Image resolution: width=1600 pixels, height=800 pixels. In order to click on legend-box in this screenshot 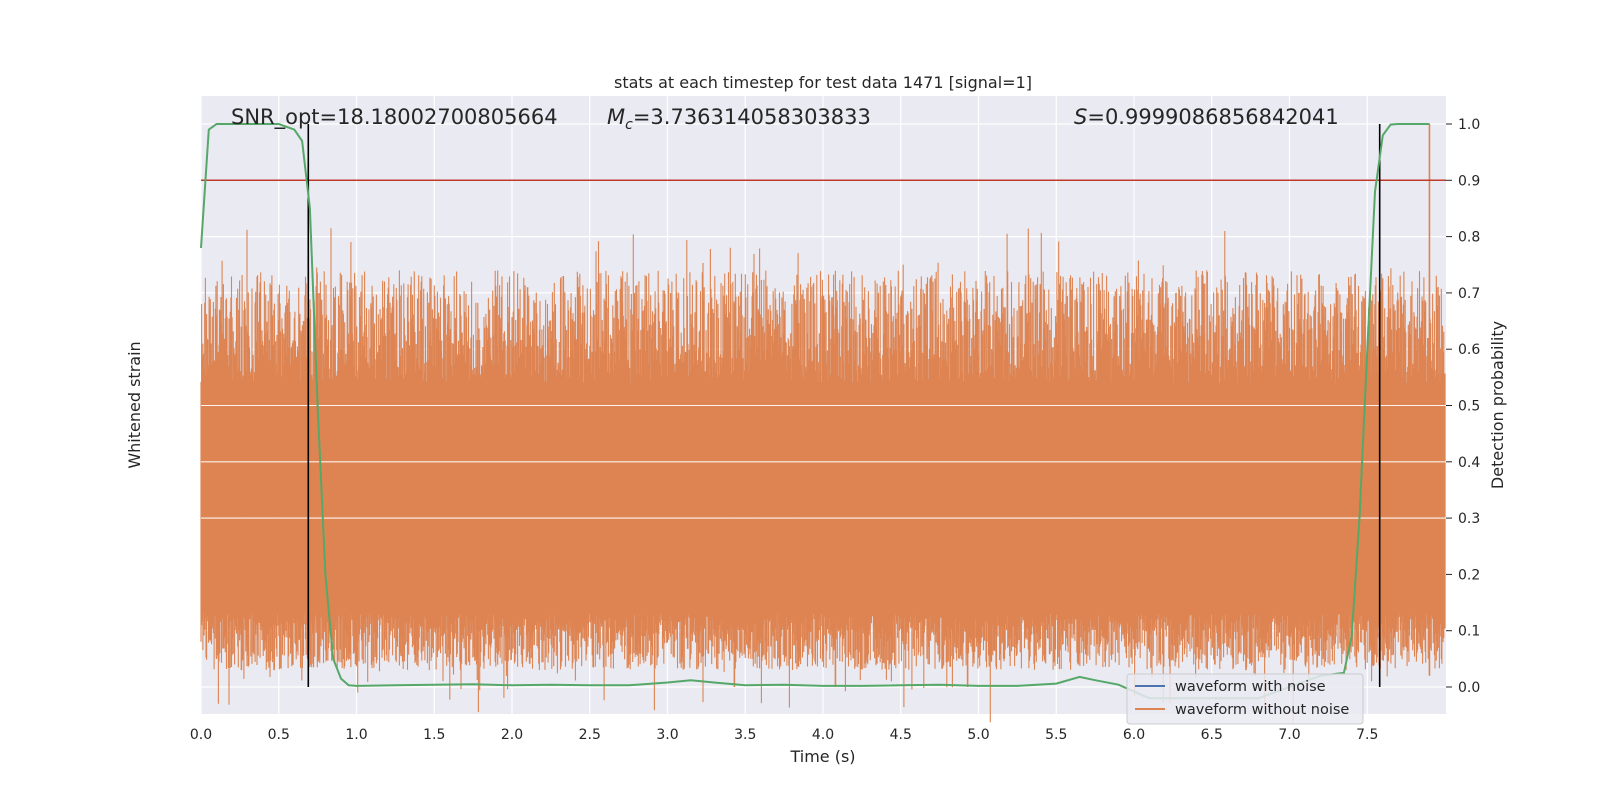, I will do `click(1245, 699)`.